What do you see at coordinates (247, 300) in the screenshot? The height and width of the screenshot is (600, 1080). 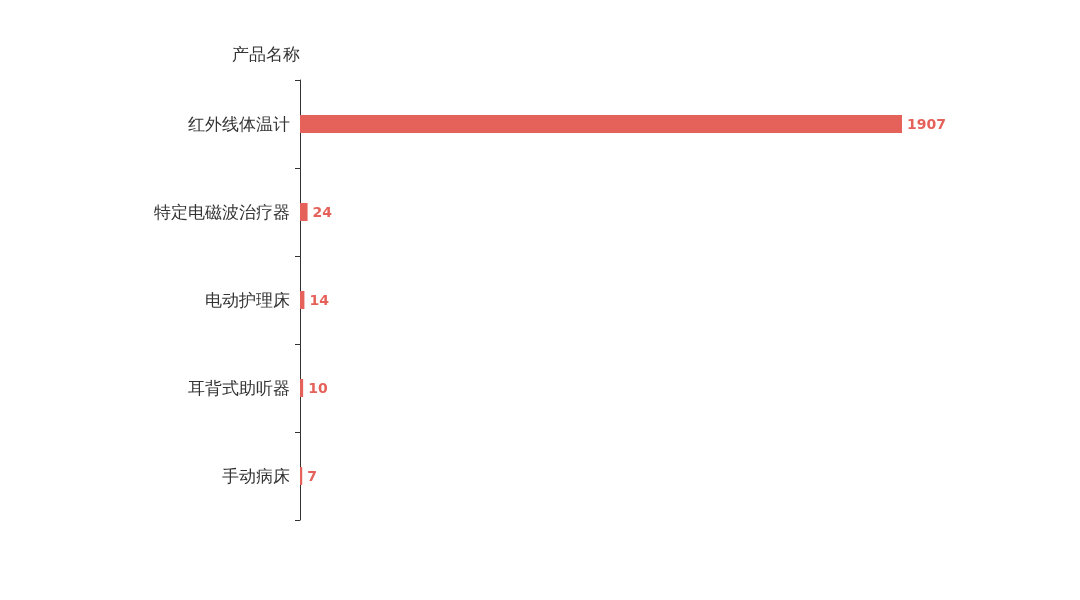 I see `y-tick-label: 电动护理床` at bounding box center [247, 300].